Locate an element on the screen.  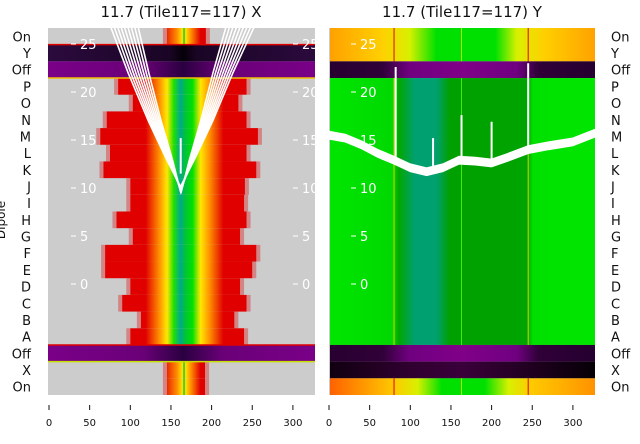
x-tick-label: 300 is located at coordinates (572, 423).